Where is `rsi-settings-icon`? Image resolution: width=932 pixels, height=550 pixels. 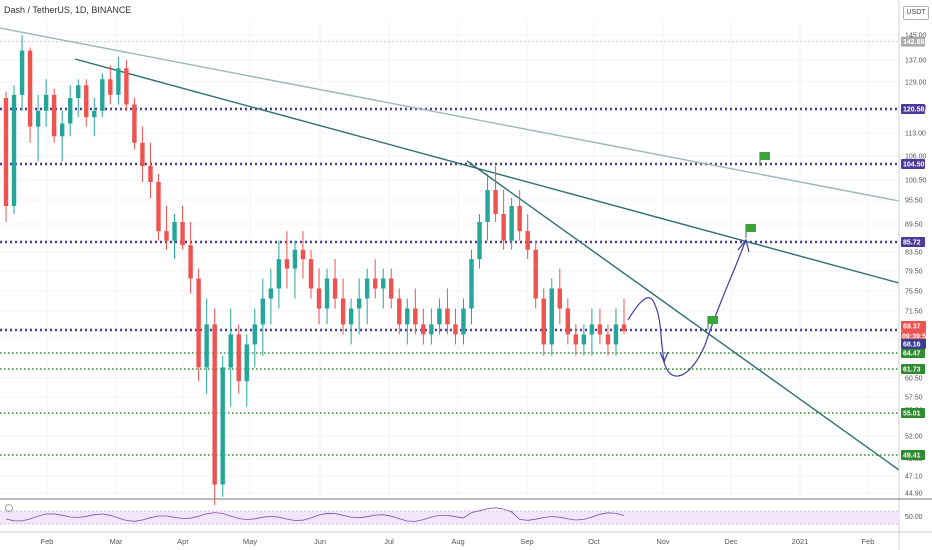
rsi-settings-icon is located at coordinates (9, 508).